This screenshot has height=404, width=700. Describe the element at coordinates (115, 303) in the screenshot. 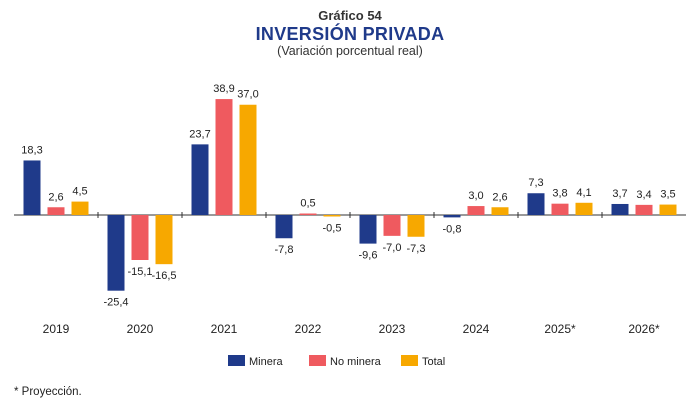

I see `data-label: -25,4` at that location.